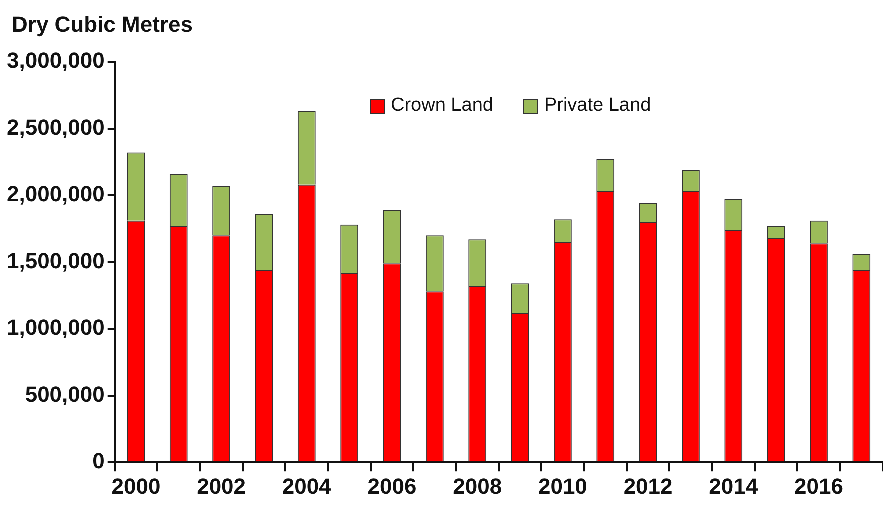 The width and height of the screenshot is (883, 508). Describe the element at coordinates (221, 486) in the screenshot. I see `x-tick-label: 2002` at that location.